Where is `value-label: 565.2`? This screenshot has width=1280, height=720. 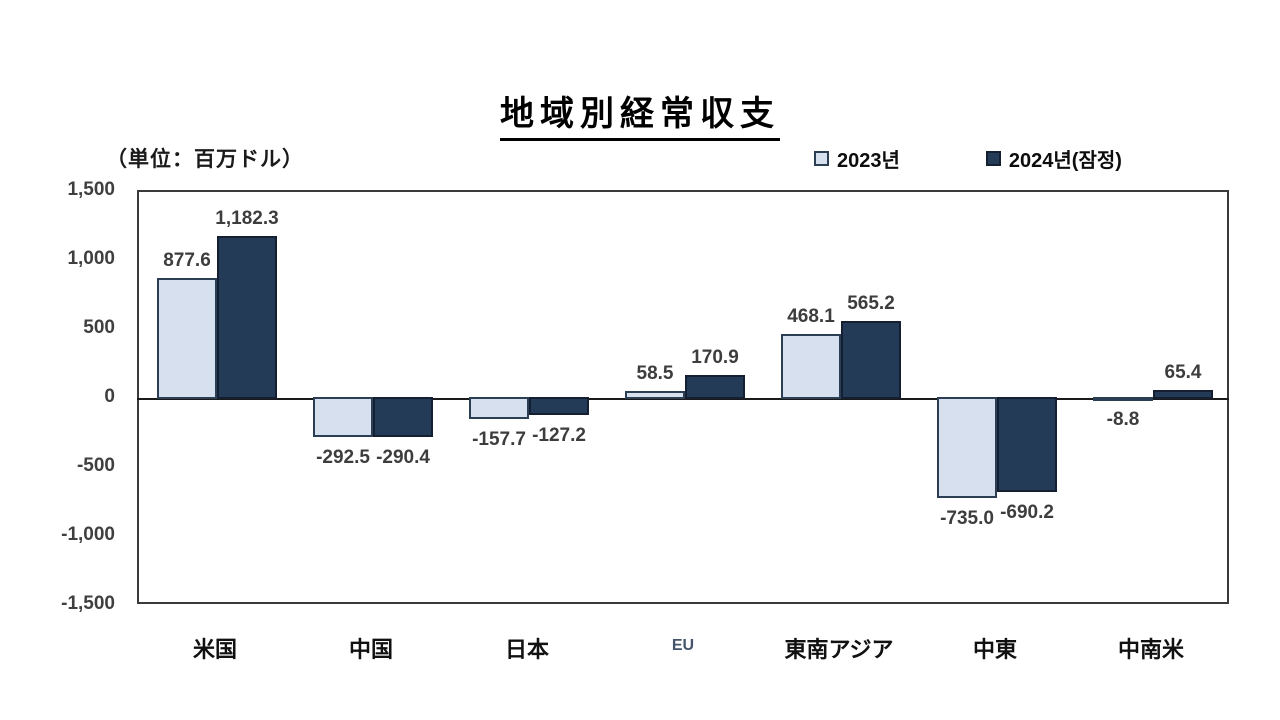
value-label: 565.2 is located at coordinates (871, 303).